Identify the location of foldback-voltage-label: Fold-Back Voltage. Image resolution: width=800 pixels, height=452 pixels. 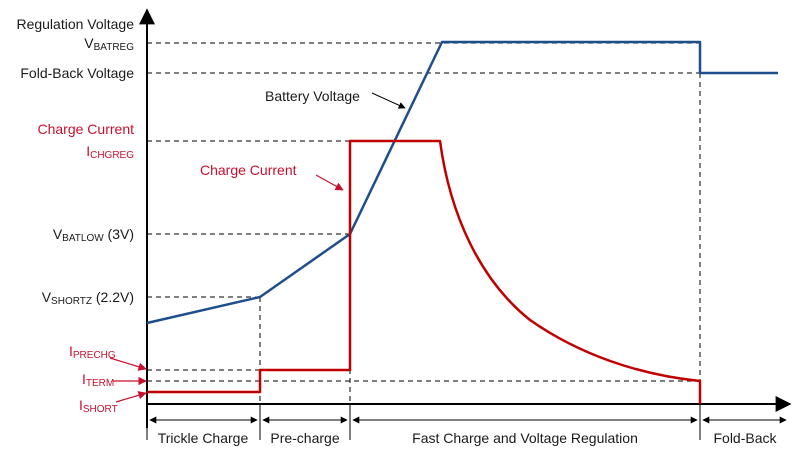
(77, 73).